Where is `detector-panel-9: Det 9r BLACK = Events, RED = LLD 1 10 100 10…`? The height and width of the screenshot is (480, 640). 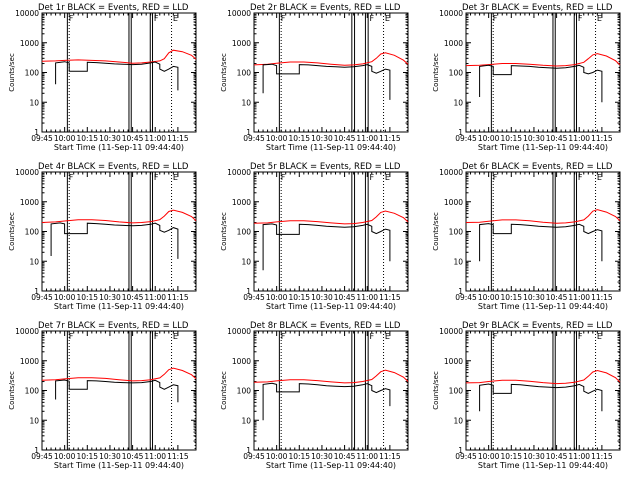
detector-panel-9: Det 9r BLACK = Events, RED = LLD 1 10 100 10… is located at coordinates (526, 395).